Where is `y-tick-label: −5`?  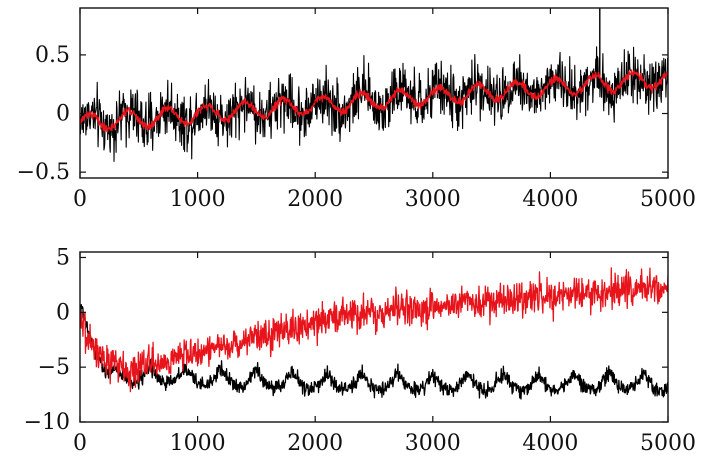
y-tick-label: −5 is located at coordinates (54, 367).